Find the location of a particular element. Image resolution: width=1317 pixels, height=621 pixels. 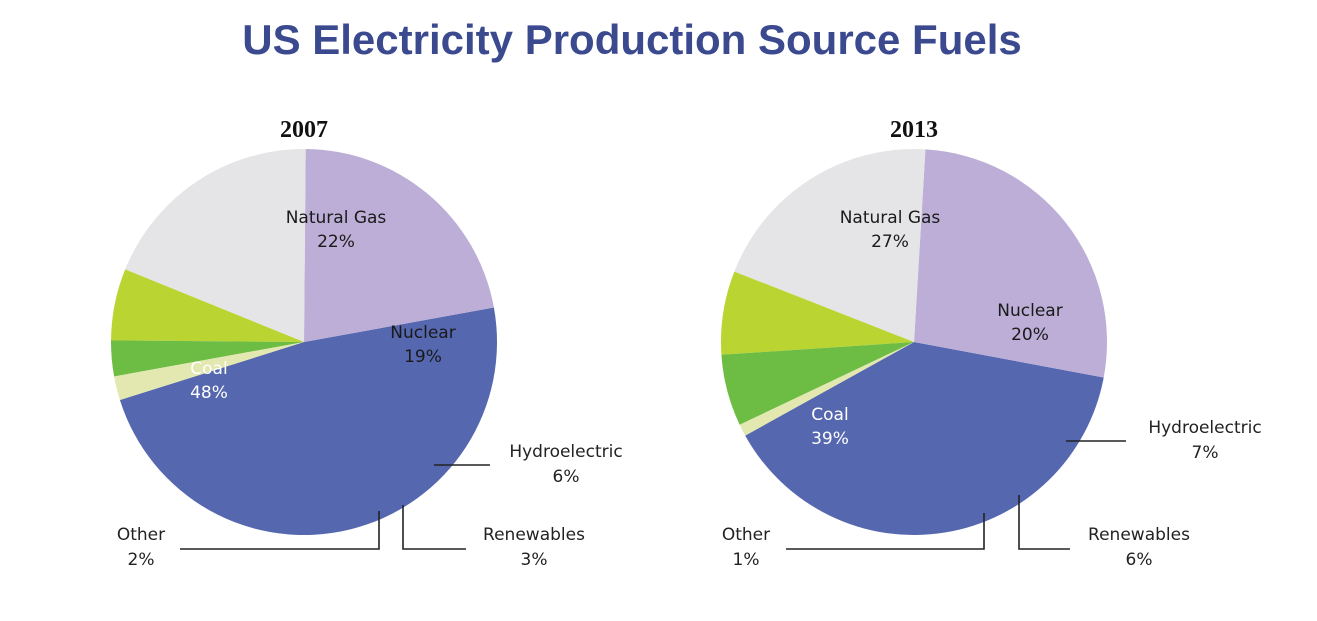

callout-value-renewables-2007: 3% is located at coordinates (534, 560).